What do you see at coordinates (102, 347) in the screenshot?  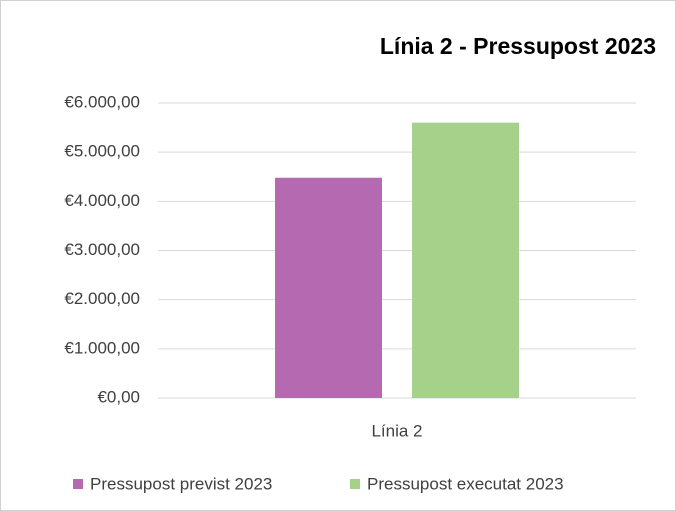 I see `y-tick-label: €1.000,00` at bounding box center [102, 347].